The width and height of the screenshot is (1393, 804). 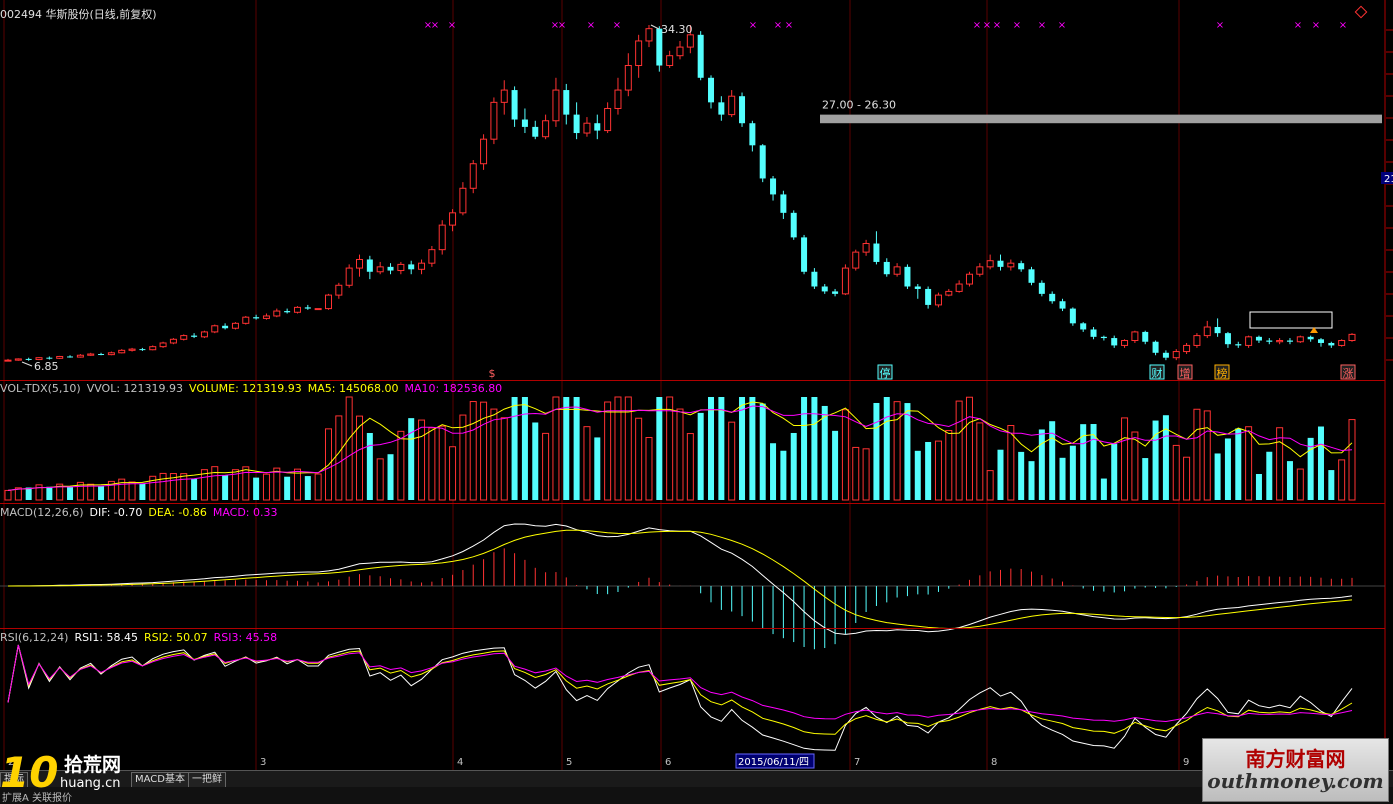 I want to click on tab-yibaxian: 一把鲜, so click(x=207, y=780).